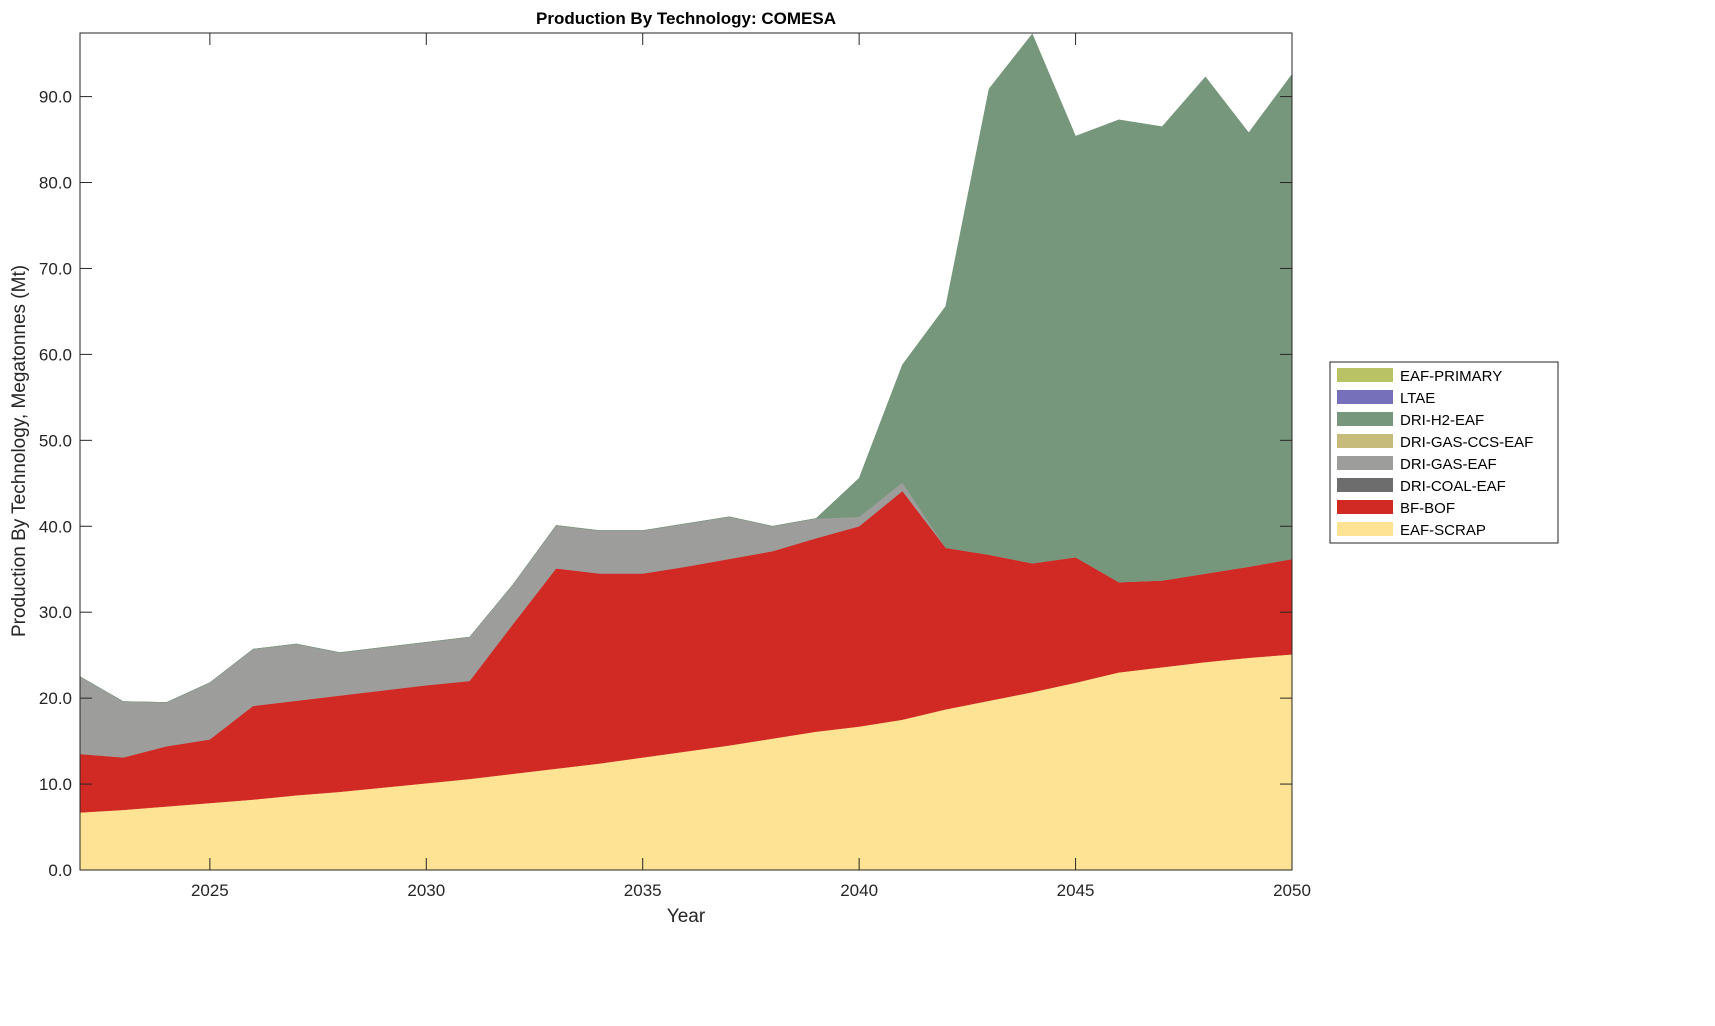  What do you see at coordinates (1365, 397) in the screenshot?
I see `legend-swatch-ltae` at bounding box center [1365, 397].